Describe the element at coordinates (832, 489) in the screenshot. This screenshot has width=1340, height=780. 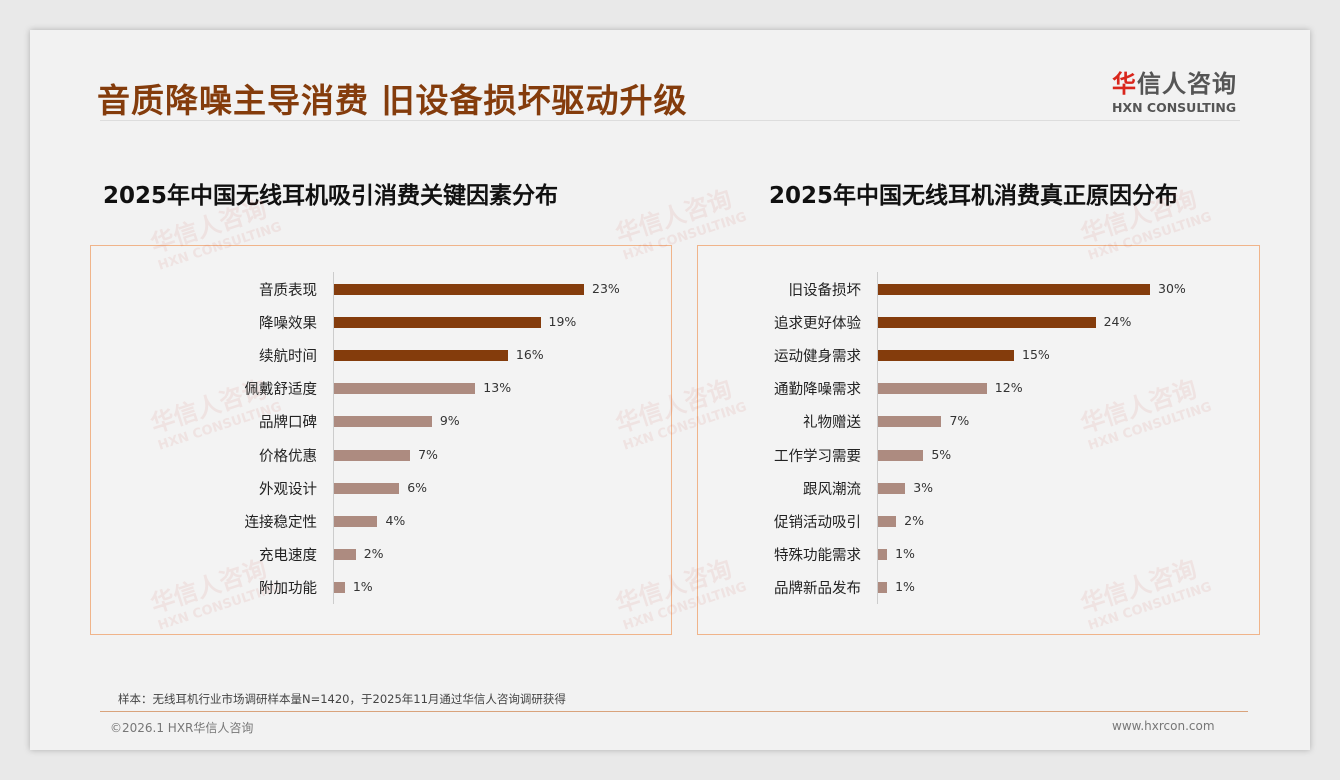
I see `category-label: 跟风潮流` at that location.